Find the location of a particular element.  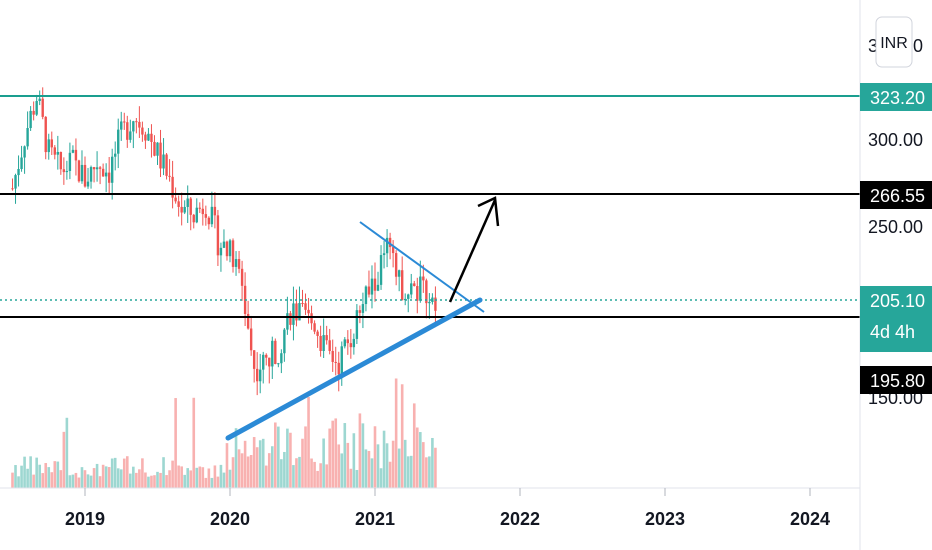

x-tick-label: 2023 is located at coordinates (665, 519).